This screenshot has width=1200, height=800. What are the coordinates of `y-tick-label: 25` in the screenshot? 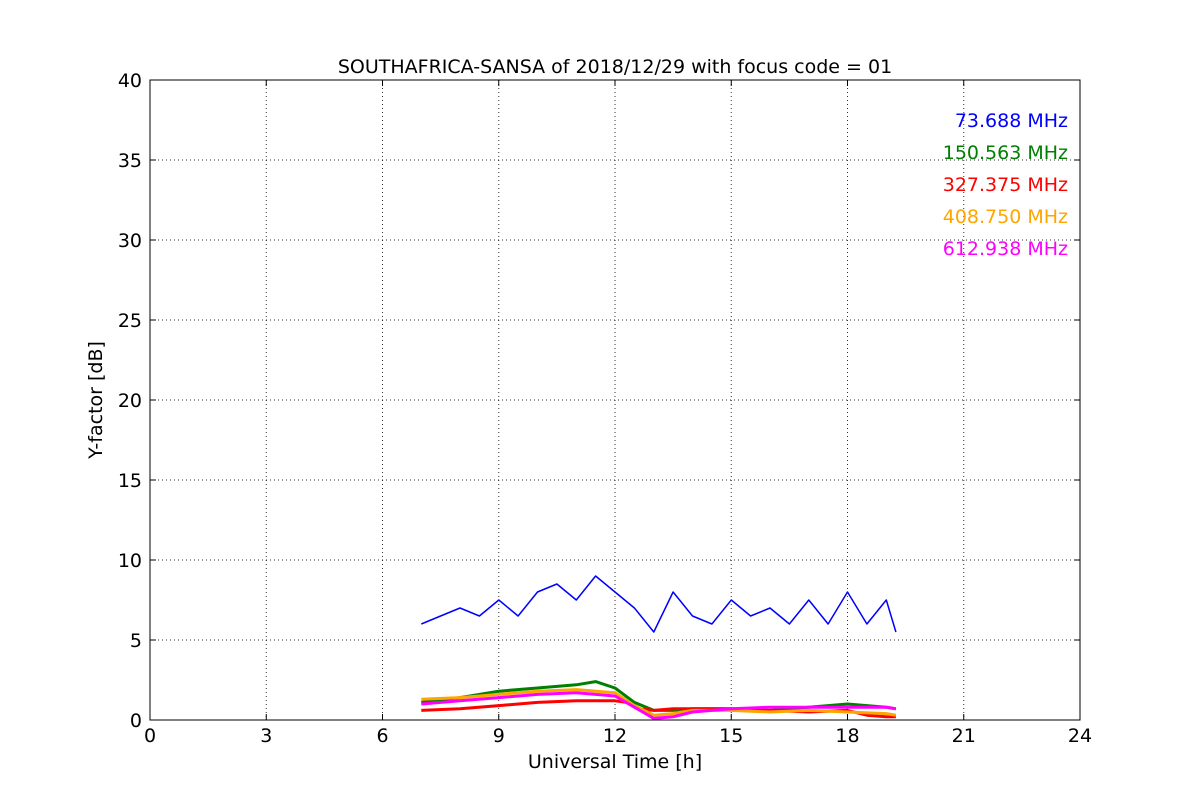 It's located at (130, 321).